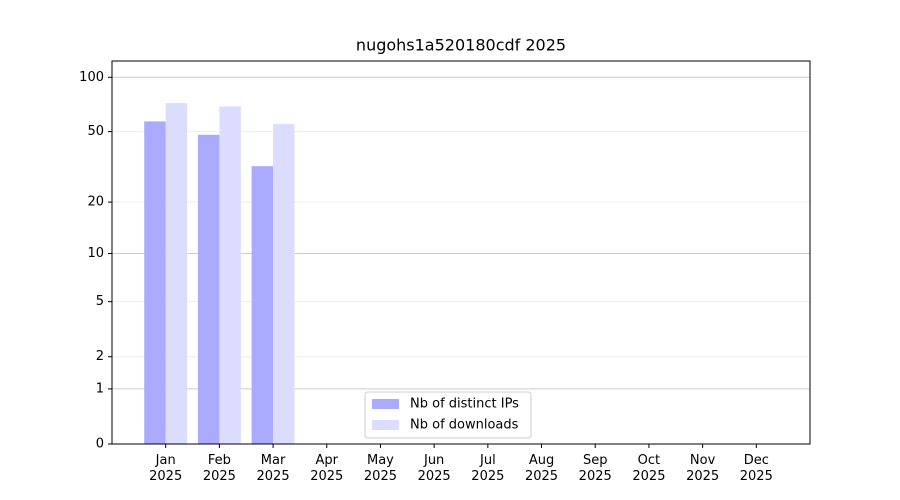  What do you see at coordinates (91, 77) in the screenshot?
I see `y-tick-label: 100` at bounding box center [91, 77].